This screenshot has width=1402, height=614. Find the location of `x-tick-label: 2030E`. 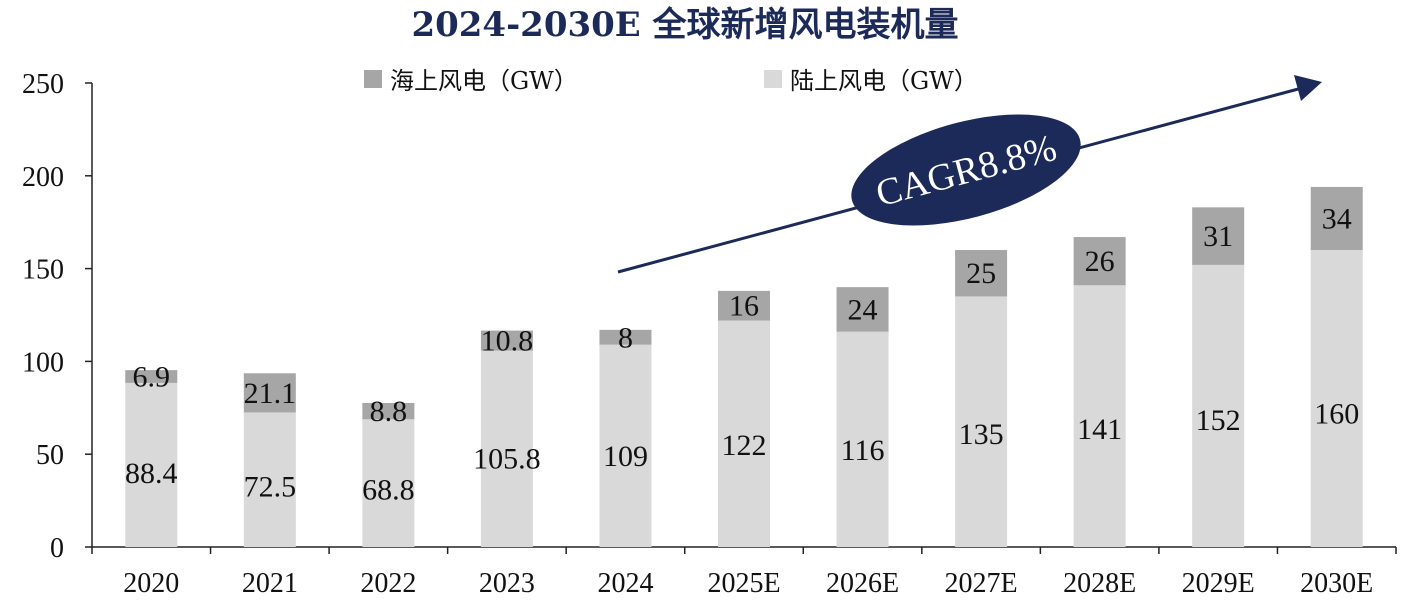

x-tick-label: 2030E is located at coordinates (1336, 583).